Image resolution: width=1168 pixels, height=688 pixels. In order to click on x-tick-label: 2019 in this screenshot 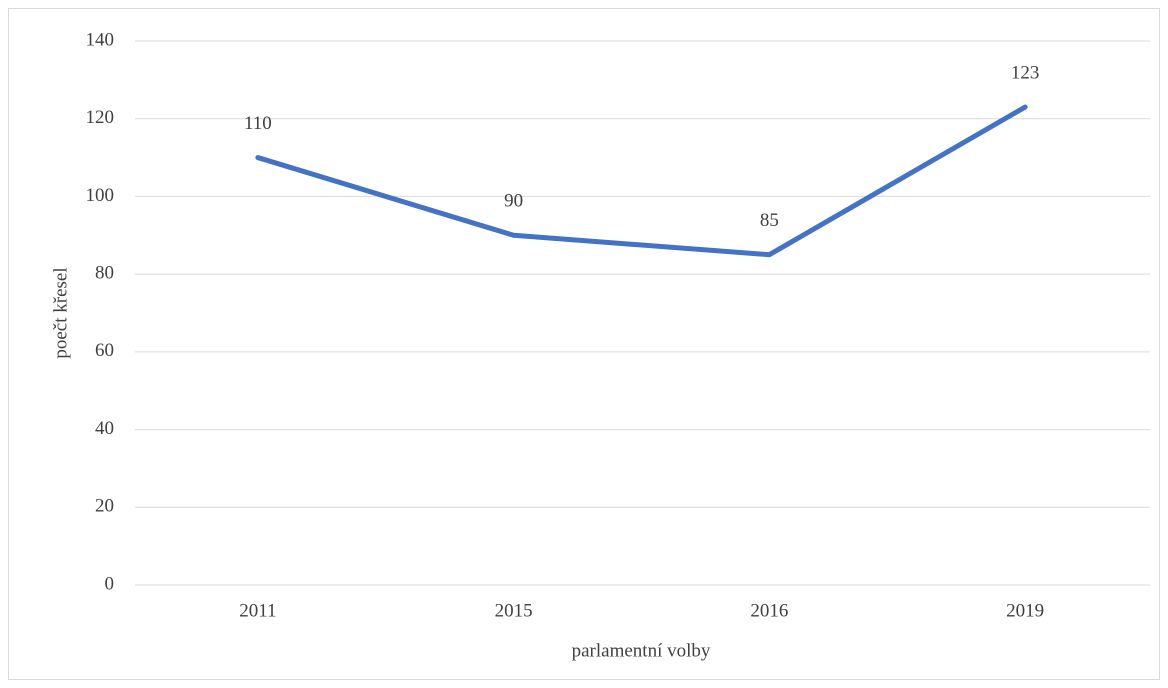, I will do `click(1025, 610)`.